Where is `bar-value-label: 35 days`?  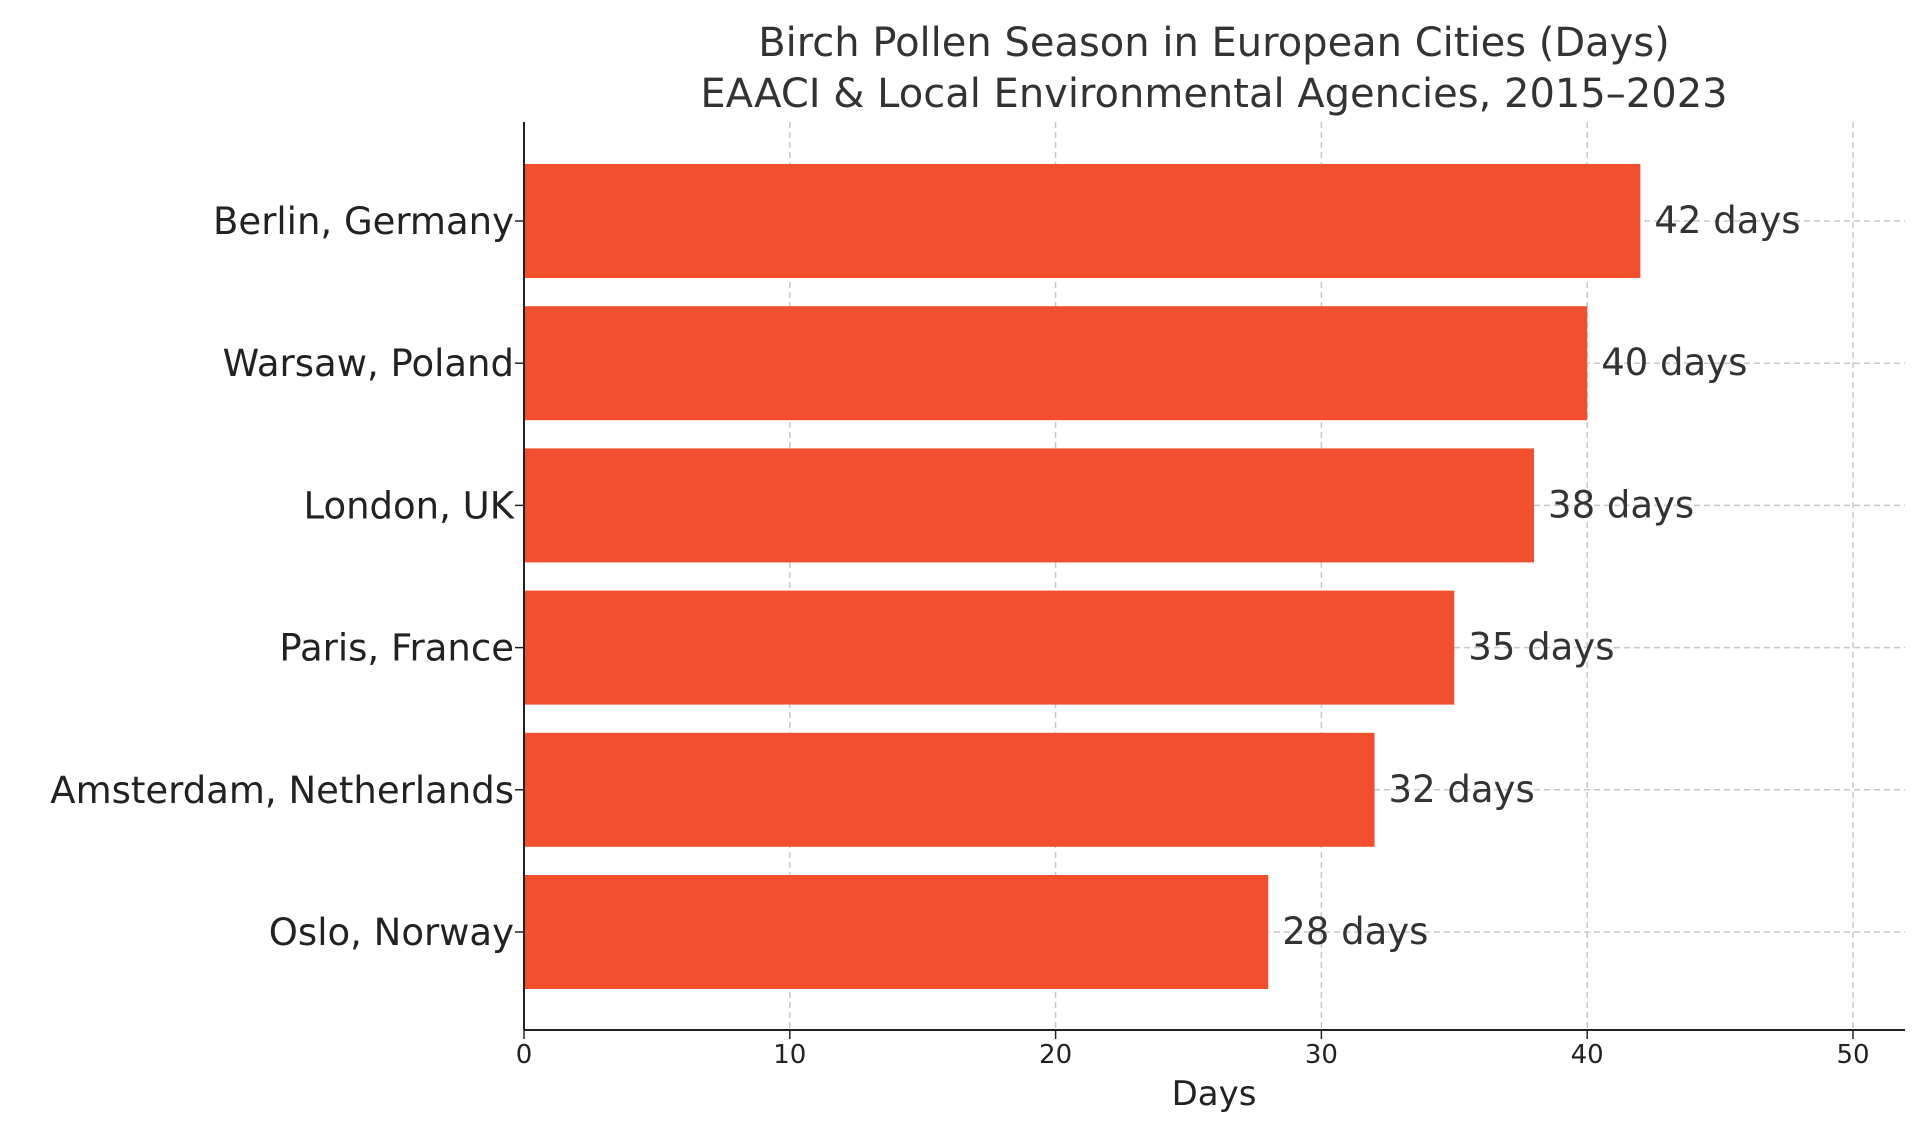 bar-value-label: 35 days is located at coordinates (1541, 647).